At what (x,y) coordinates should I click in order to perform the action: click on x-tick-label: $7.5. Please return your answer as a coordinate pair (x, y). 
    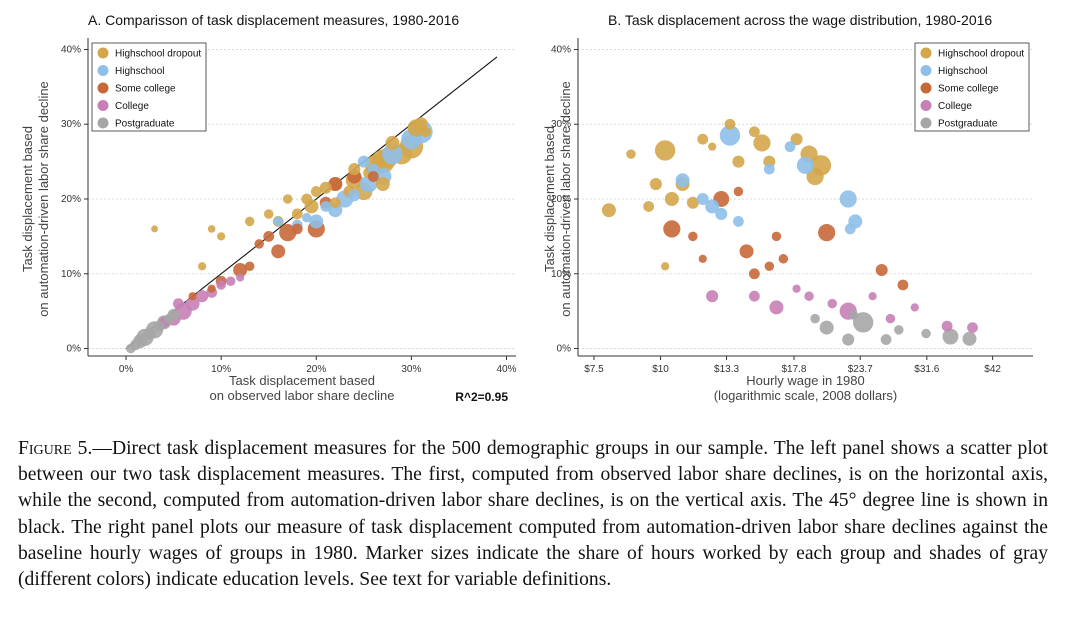
    Looking at the image, I should click on (594, 369).